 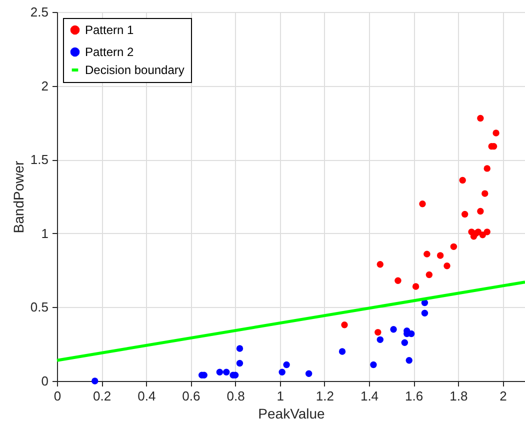 What do you see at coordinates (134, 70) in the screenshot?
I see `legend-label: Decision boundary` at bounding box center [134, 70].